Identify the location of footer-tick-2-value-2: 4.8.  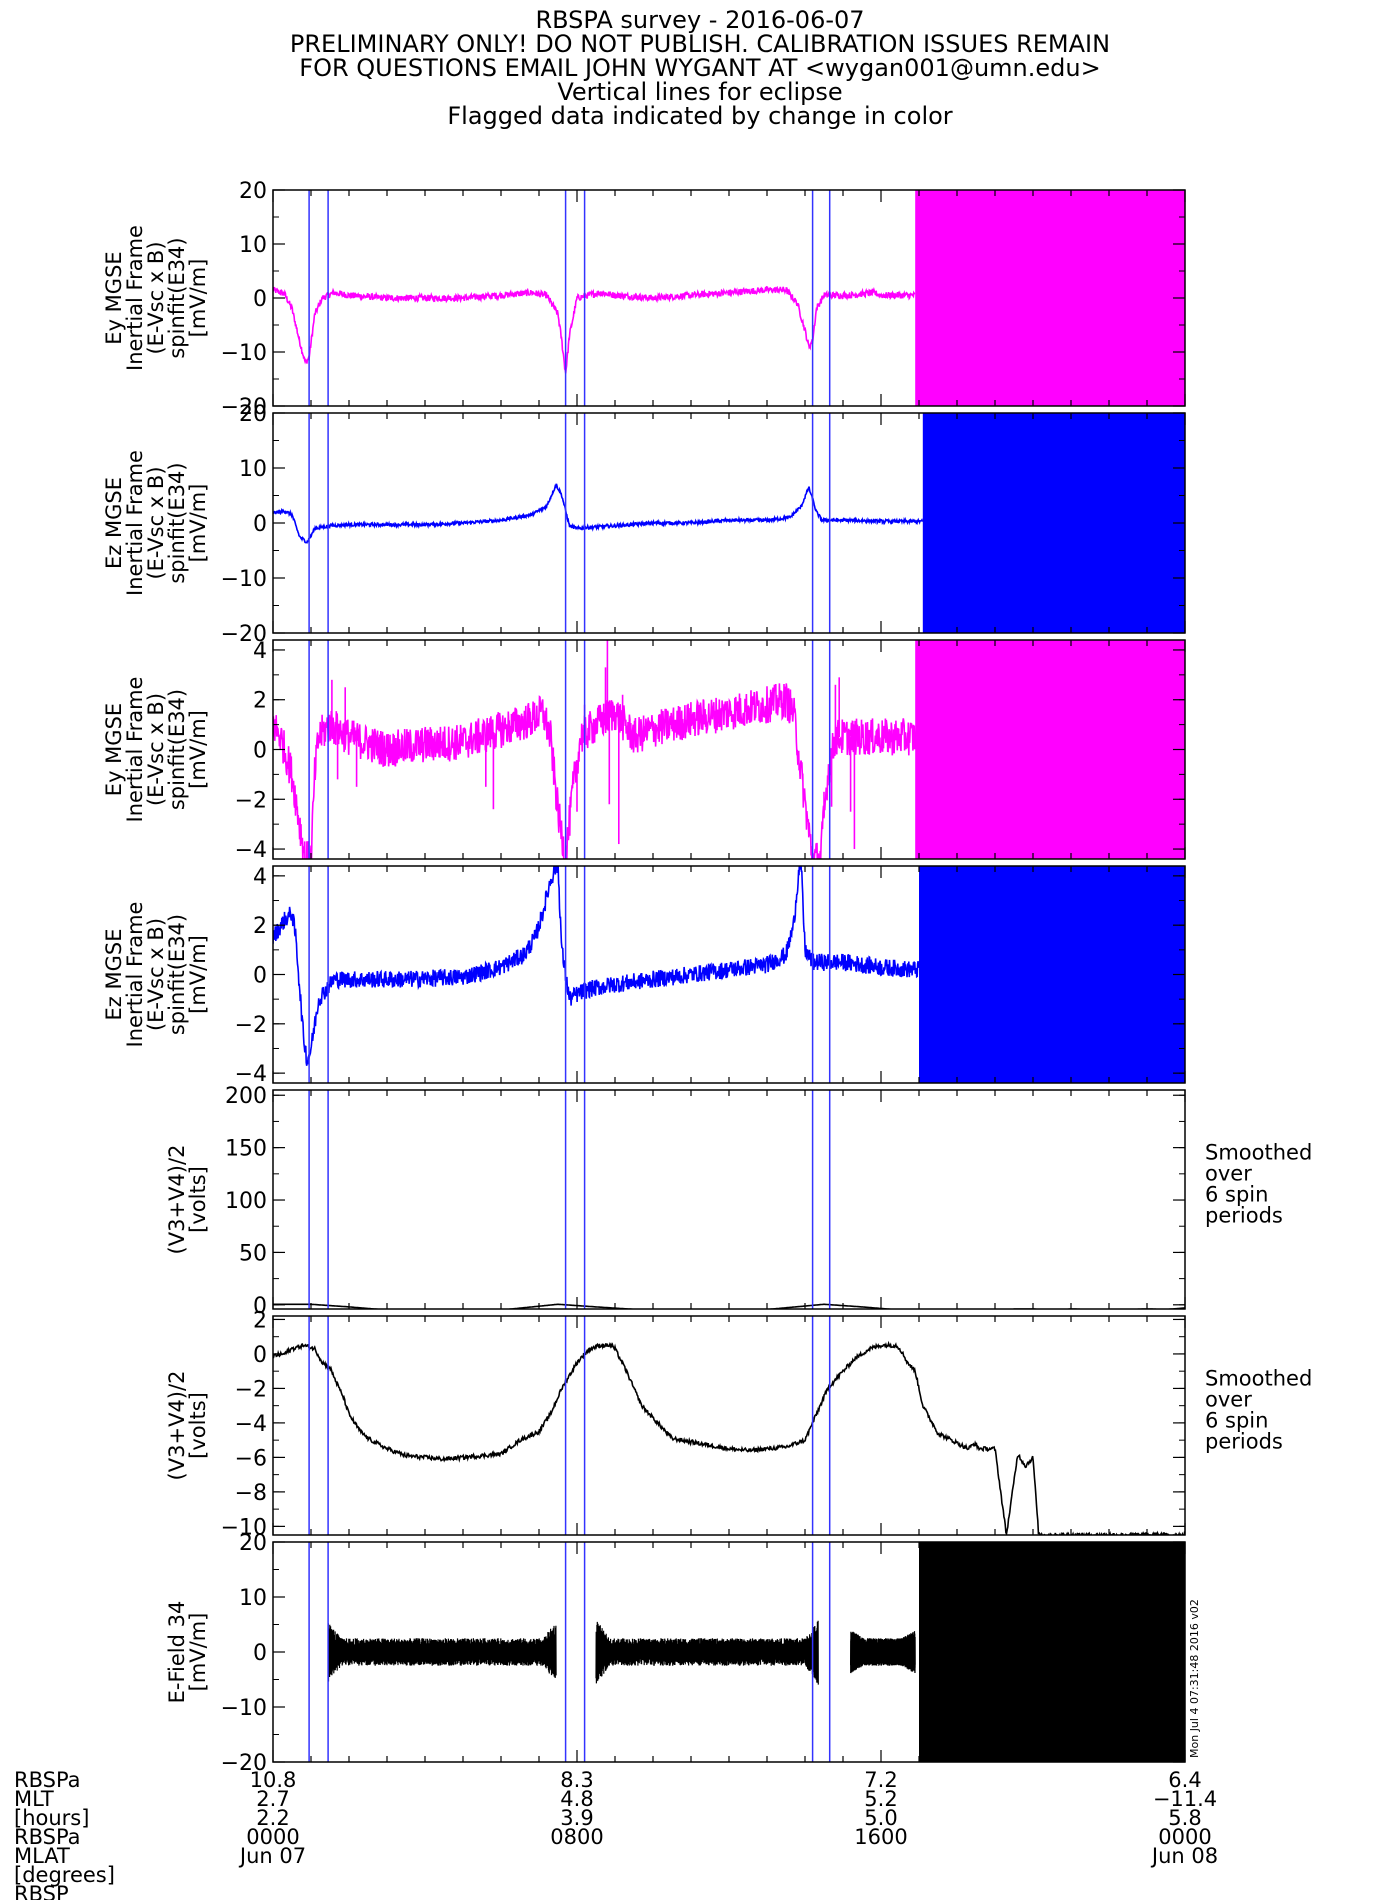
(576, 1799).